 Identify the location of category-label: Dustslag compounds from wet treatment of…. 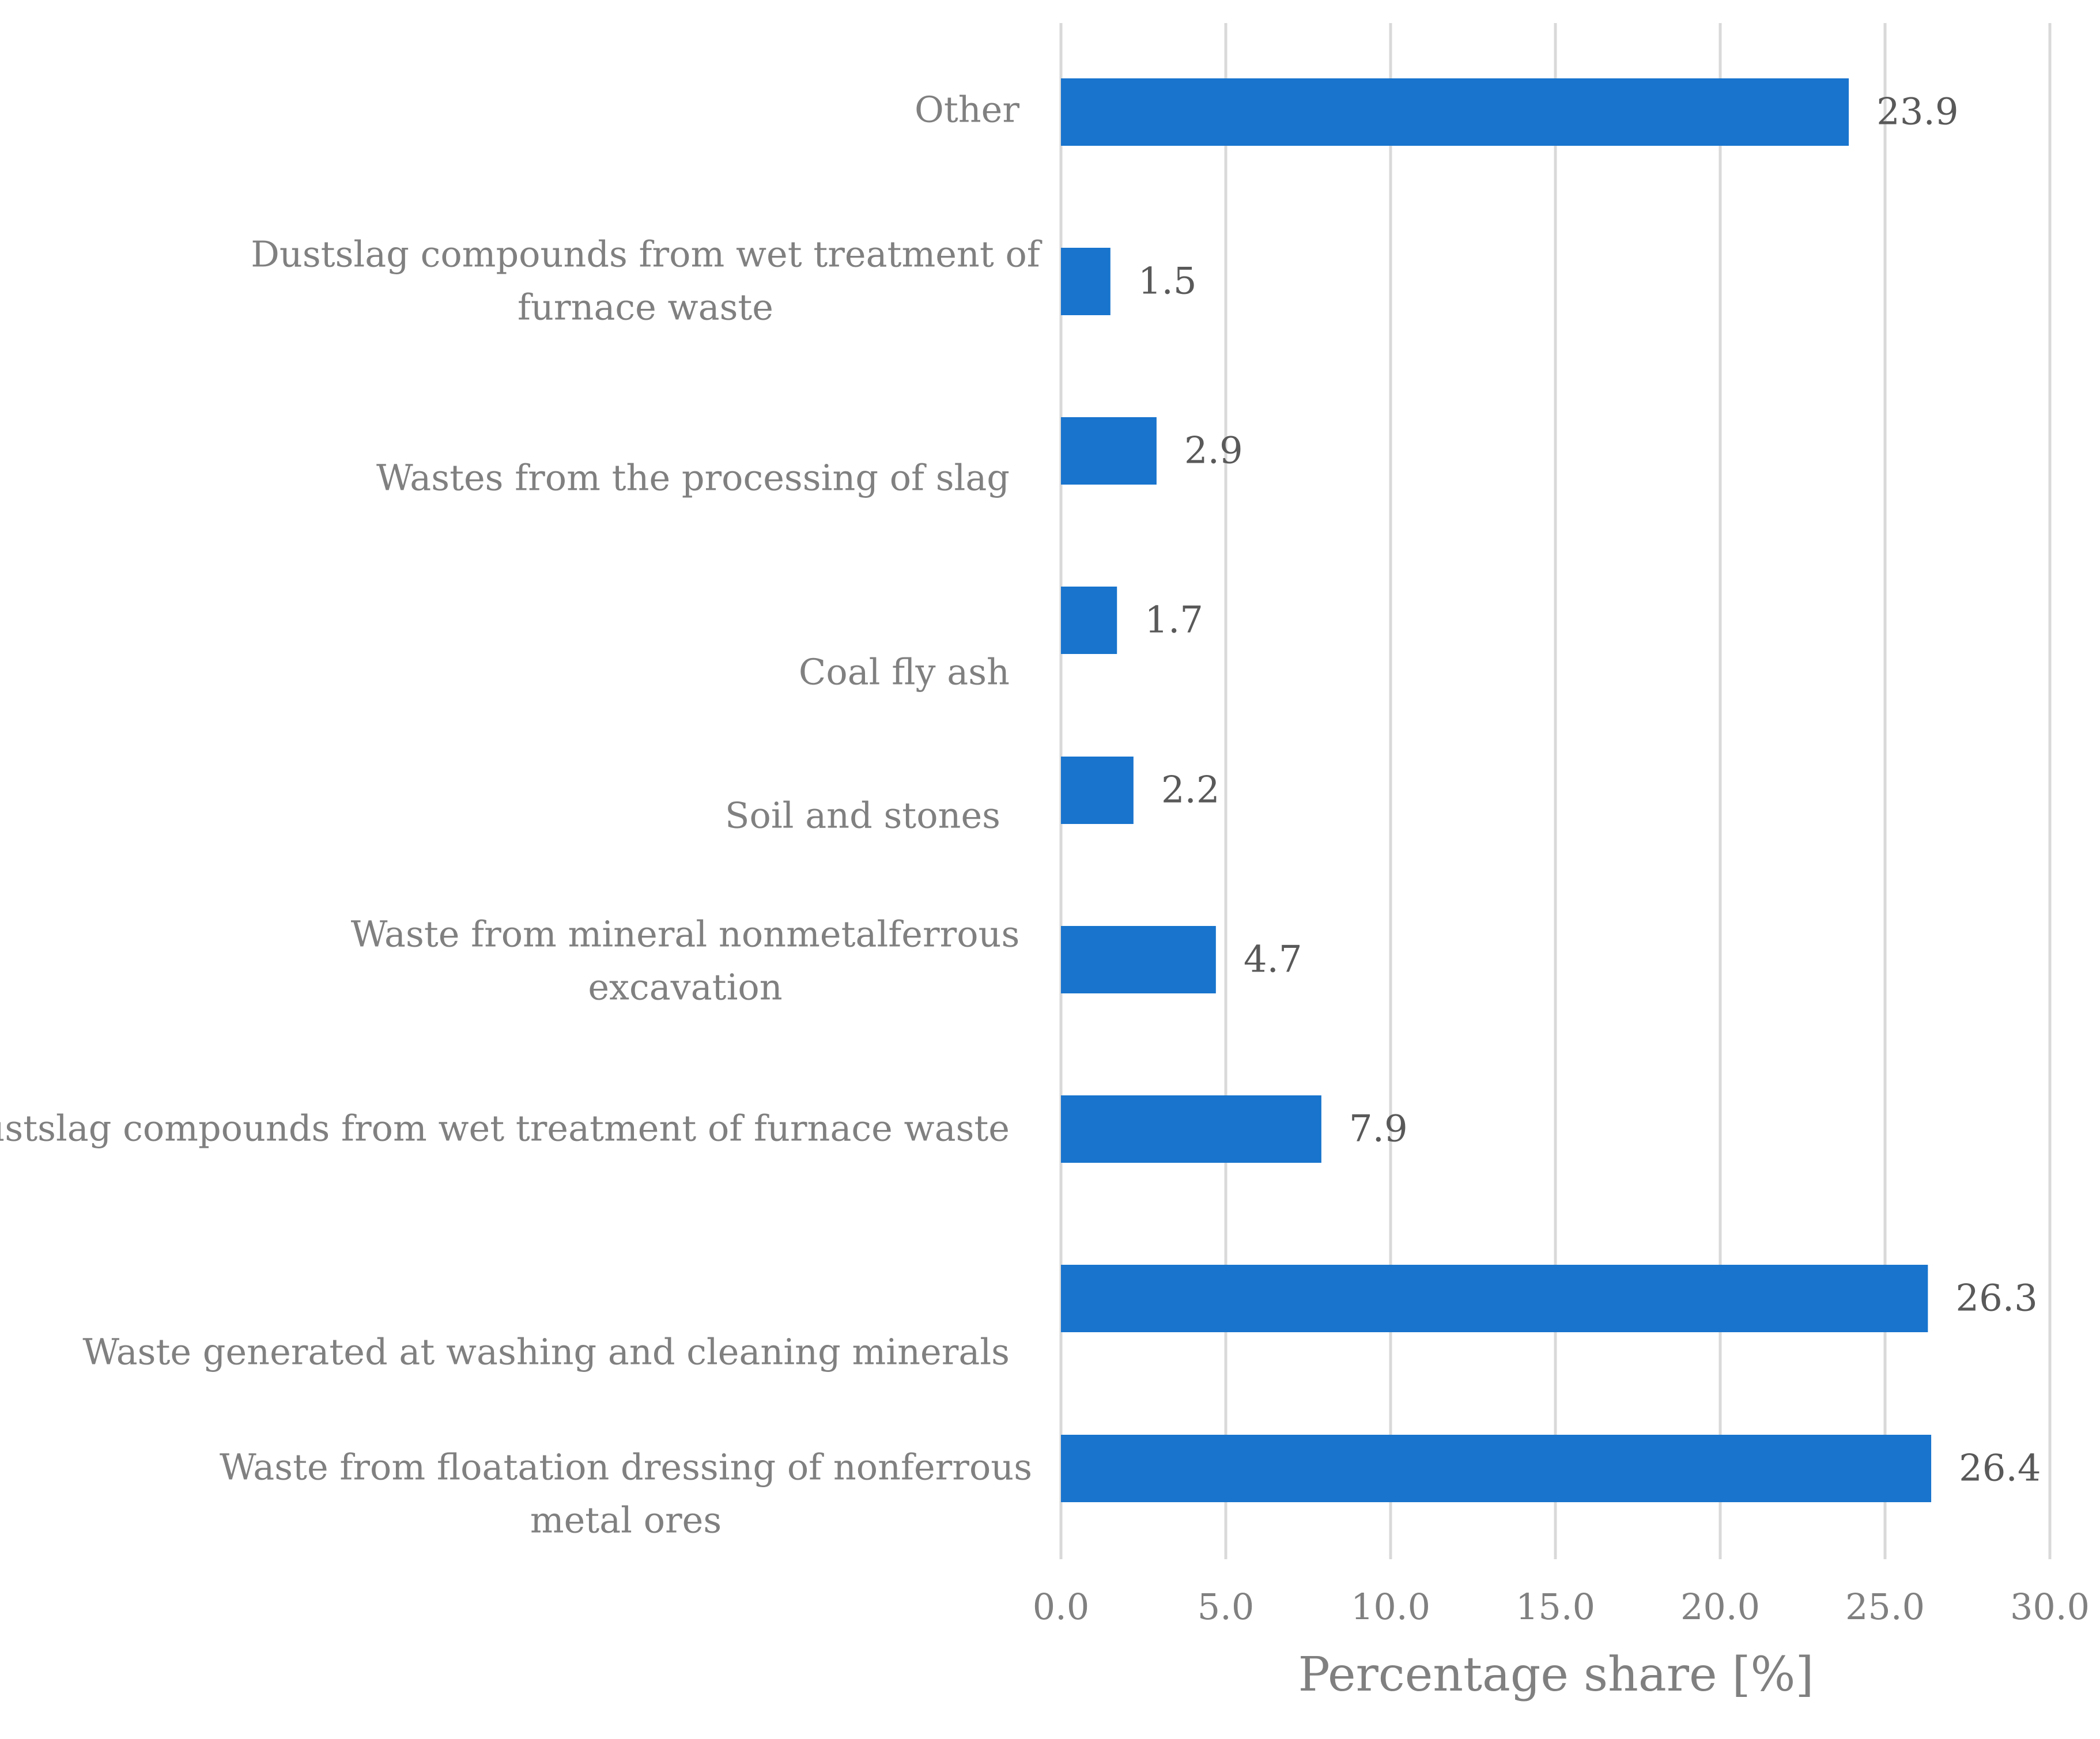
(505, 1128).